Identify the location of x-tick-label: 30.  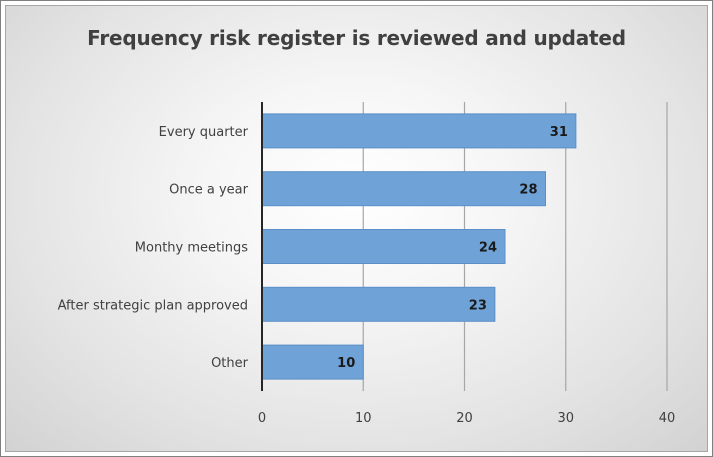
(565, 418).